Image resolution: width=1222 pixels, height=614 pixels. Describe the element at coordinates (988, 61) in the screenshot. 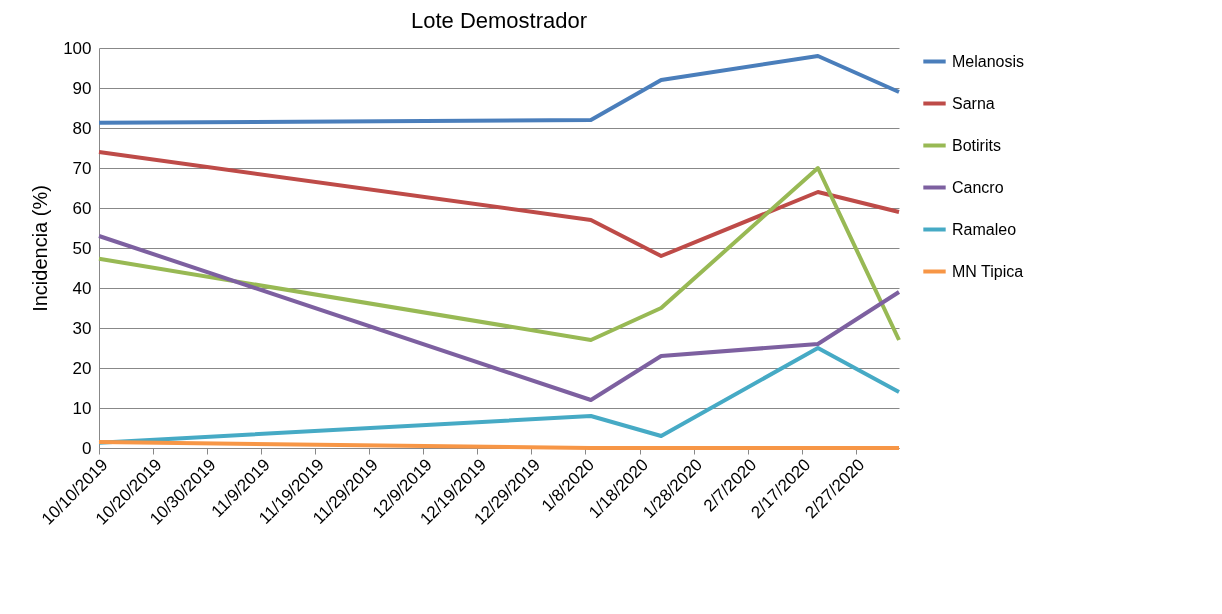

I see `legend-label: Melanosis` at that location.